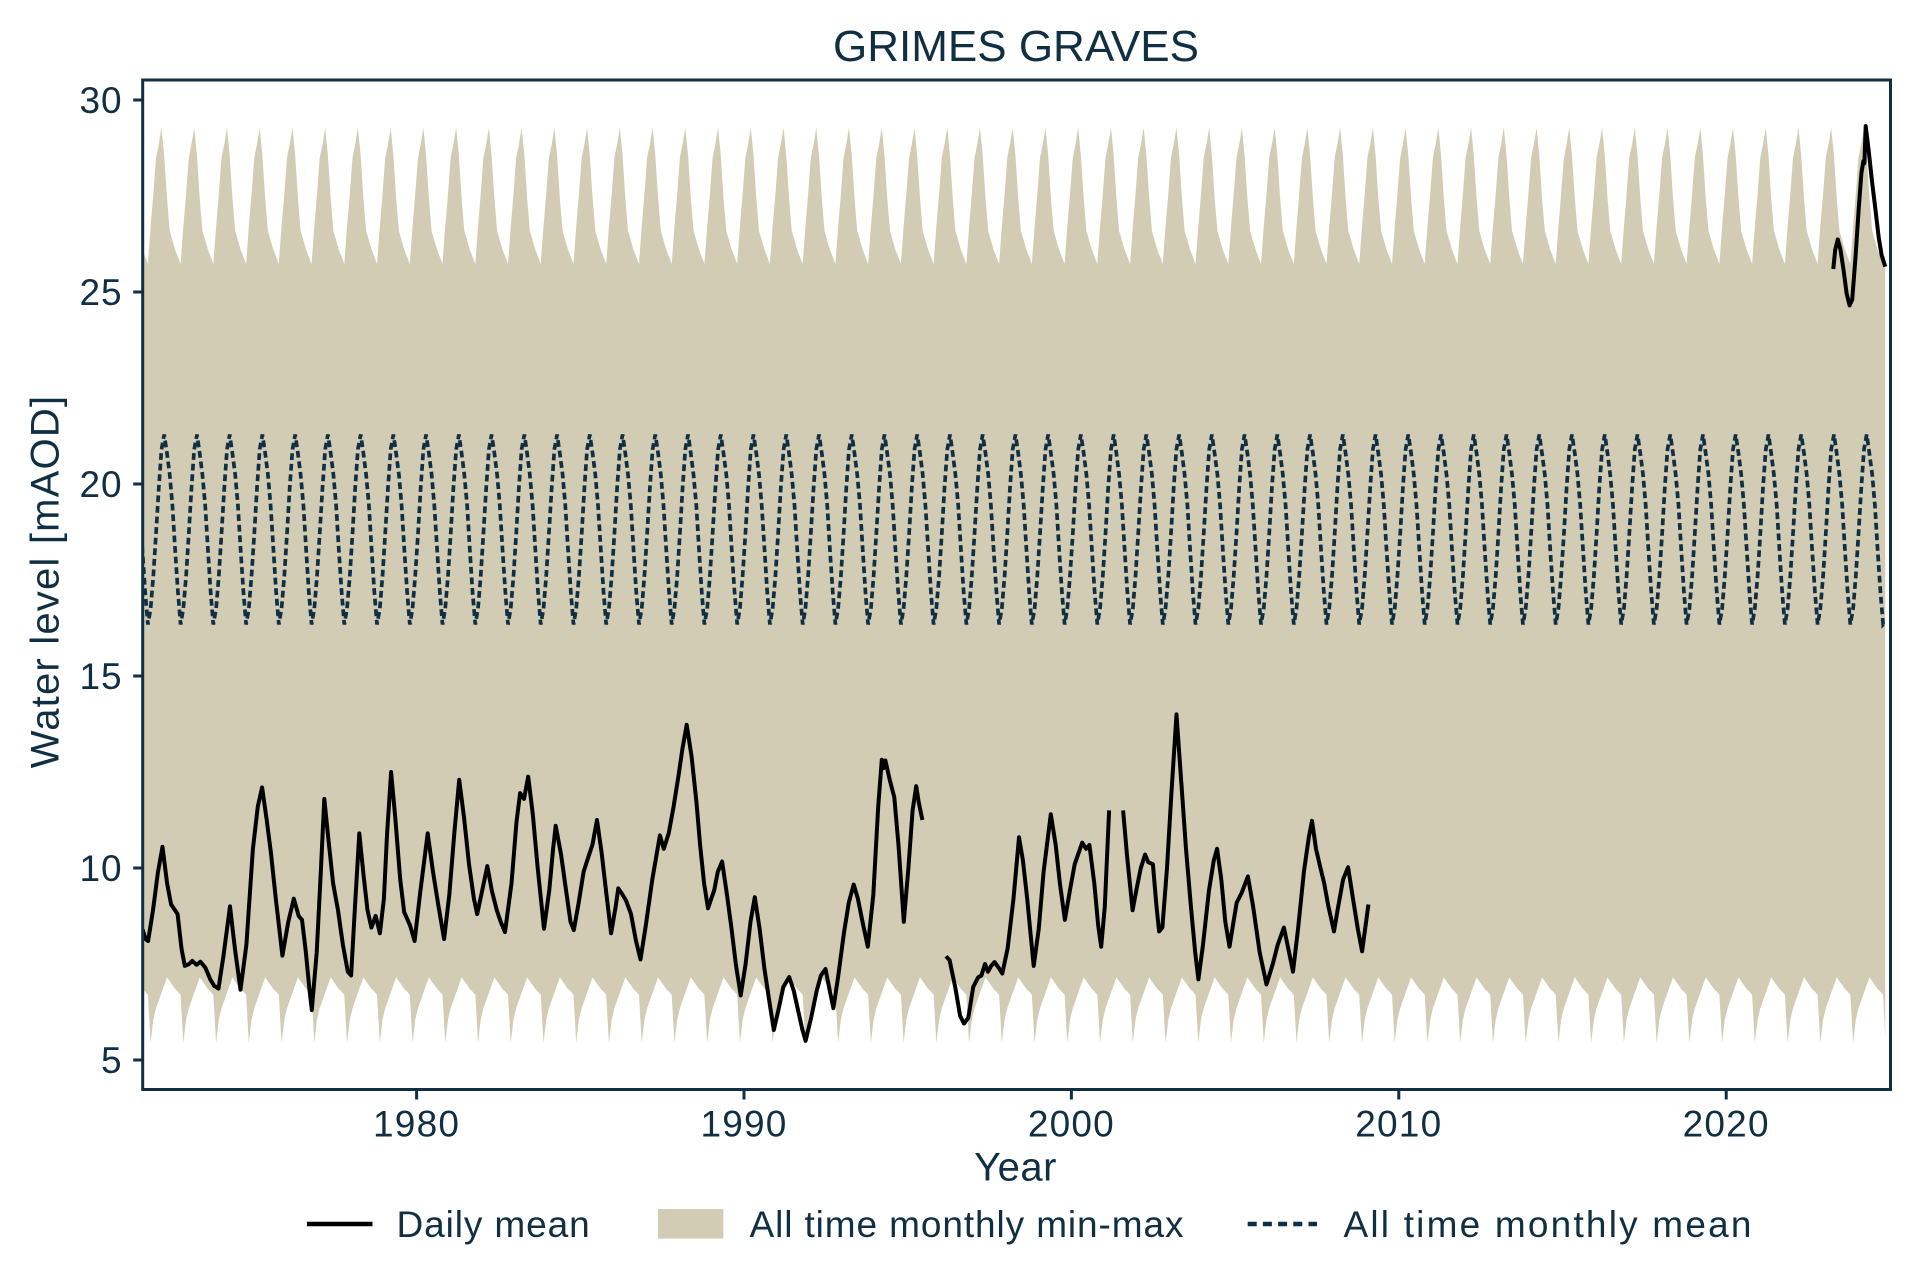 This screenshot has width=1920, height=1285. Describe the element at coordinates (111, 1060) in the screenshot. I see `svg-text: 5` at that location.